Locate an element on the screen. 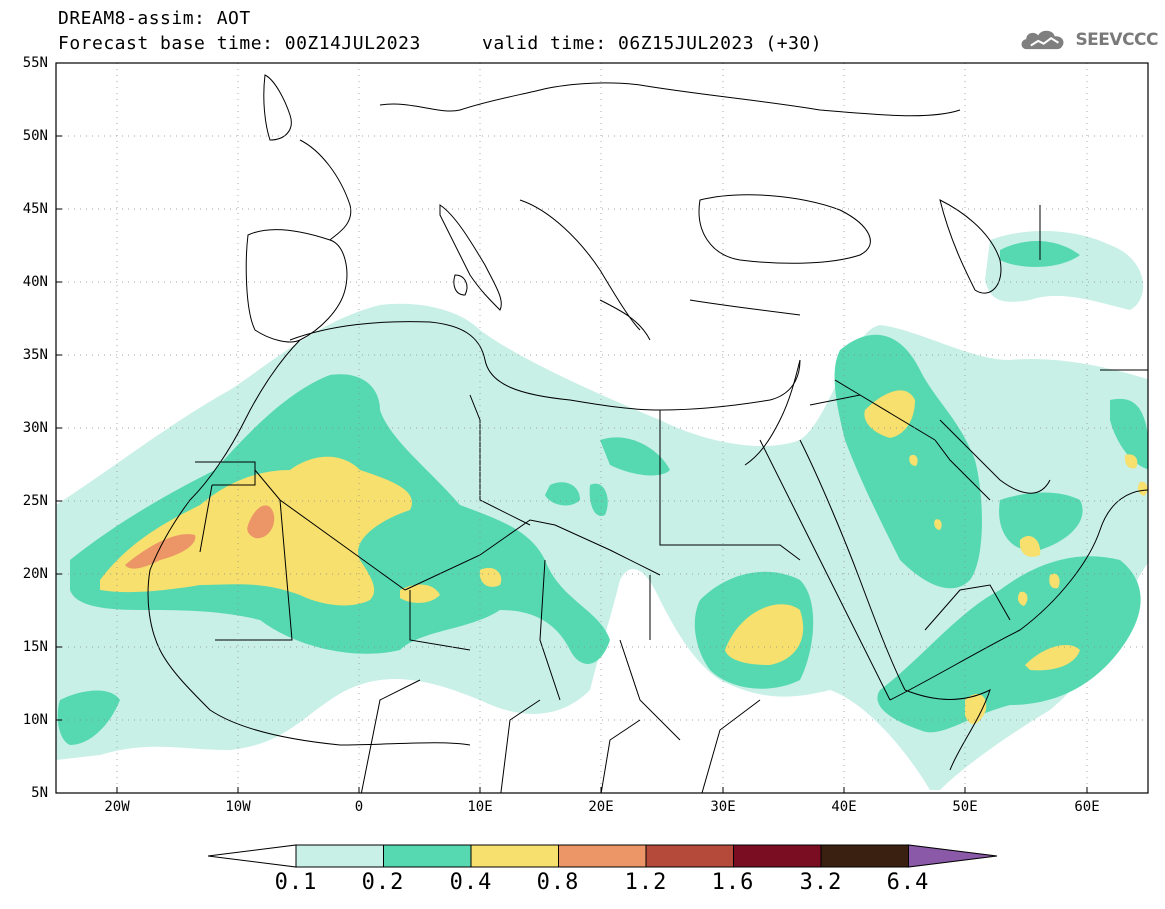 This screenshot has height=909, width=1165. lat-label: 20N is located at coordinates (35, 574).